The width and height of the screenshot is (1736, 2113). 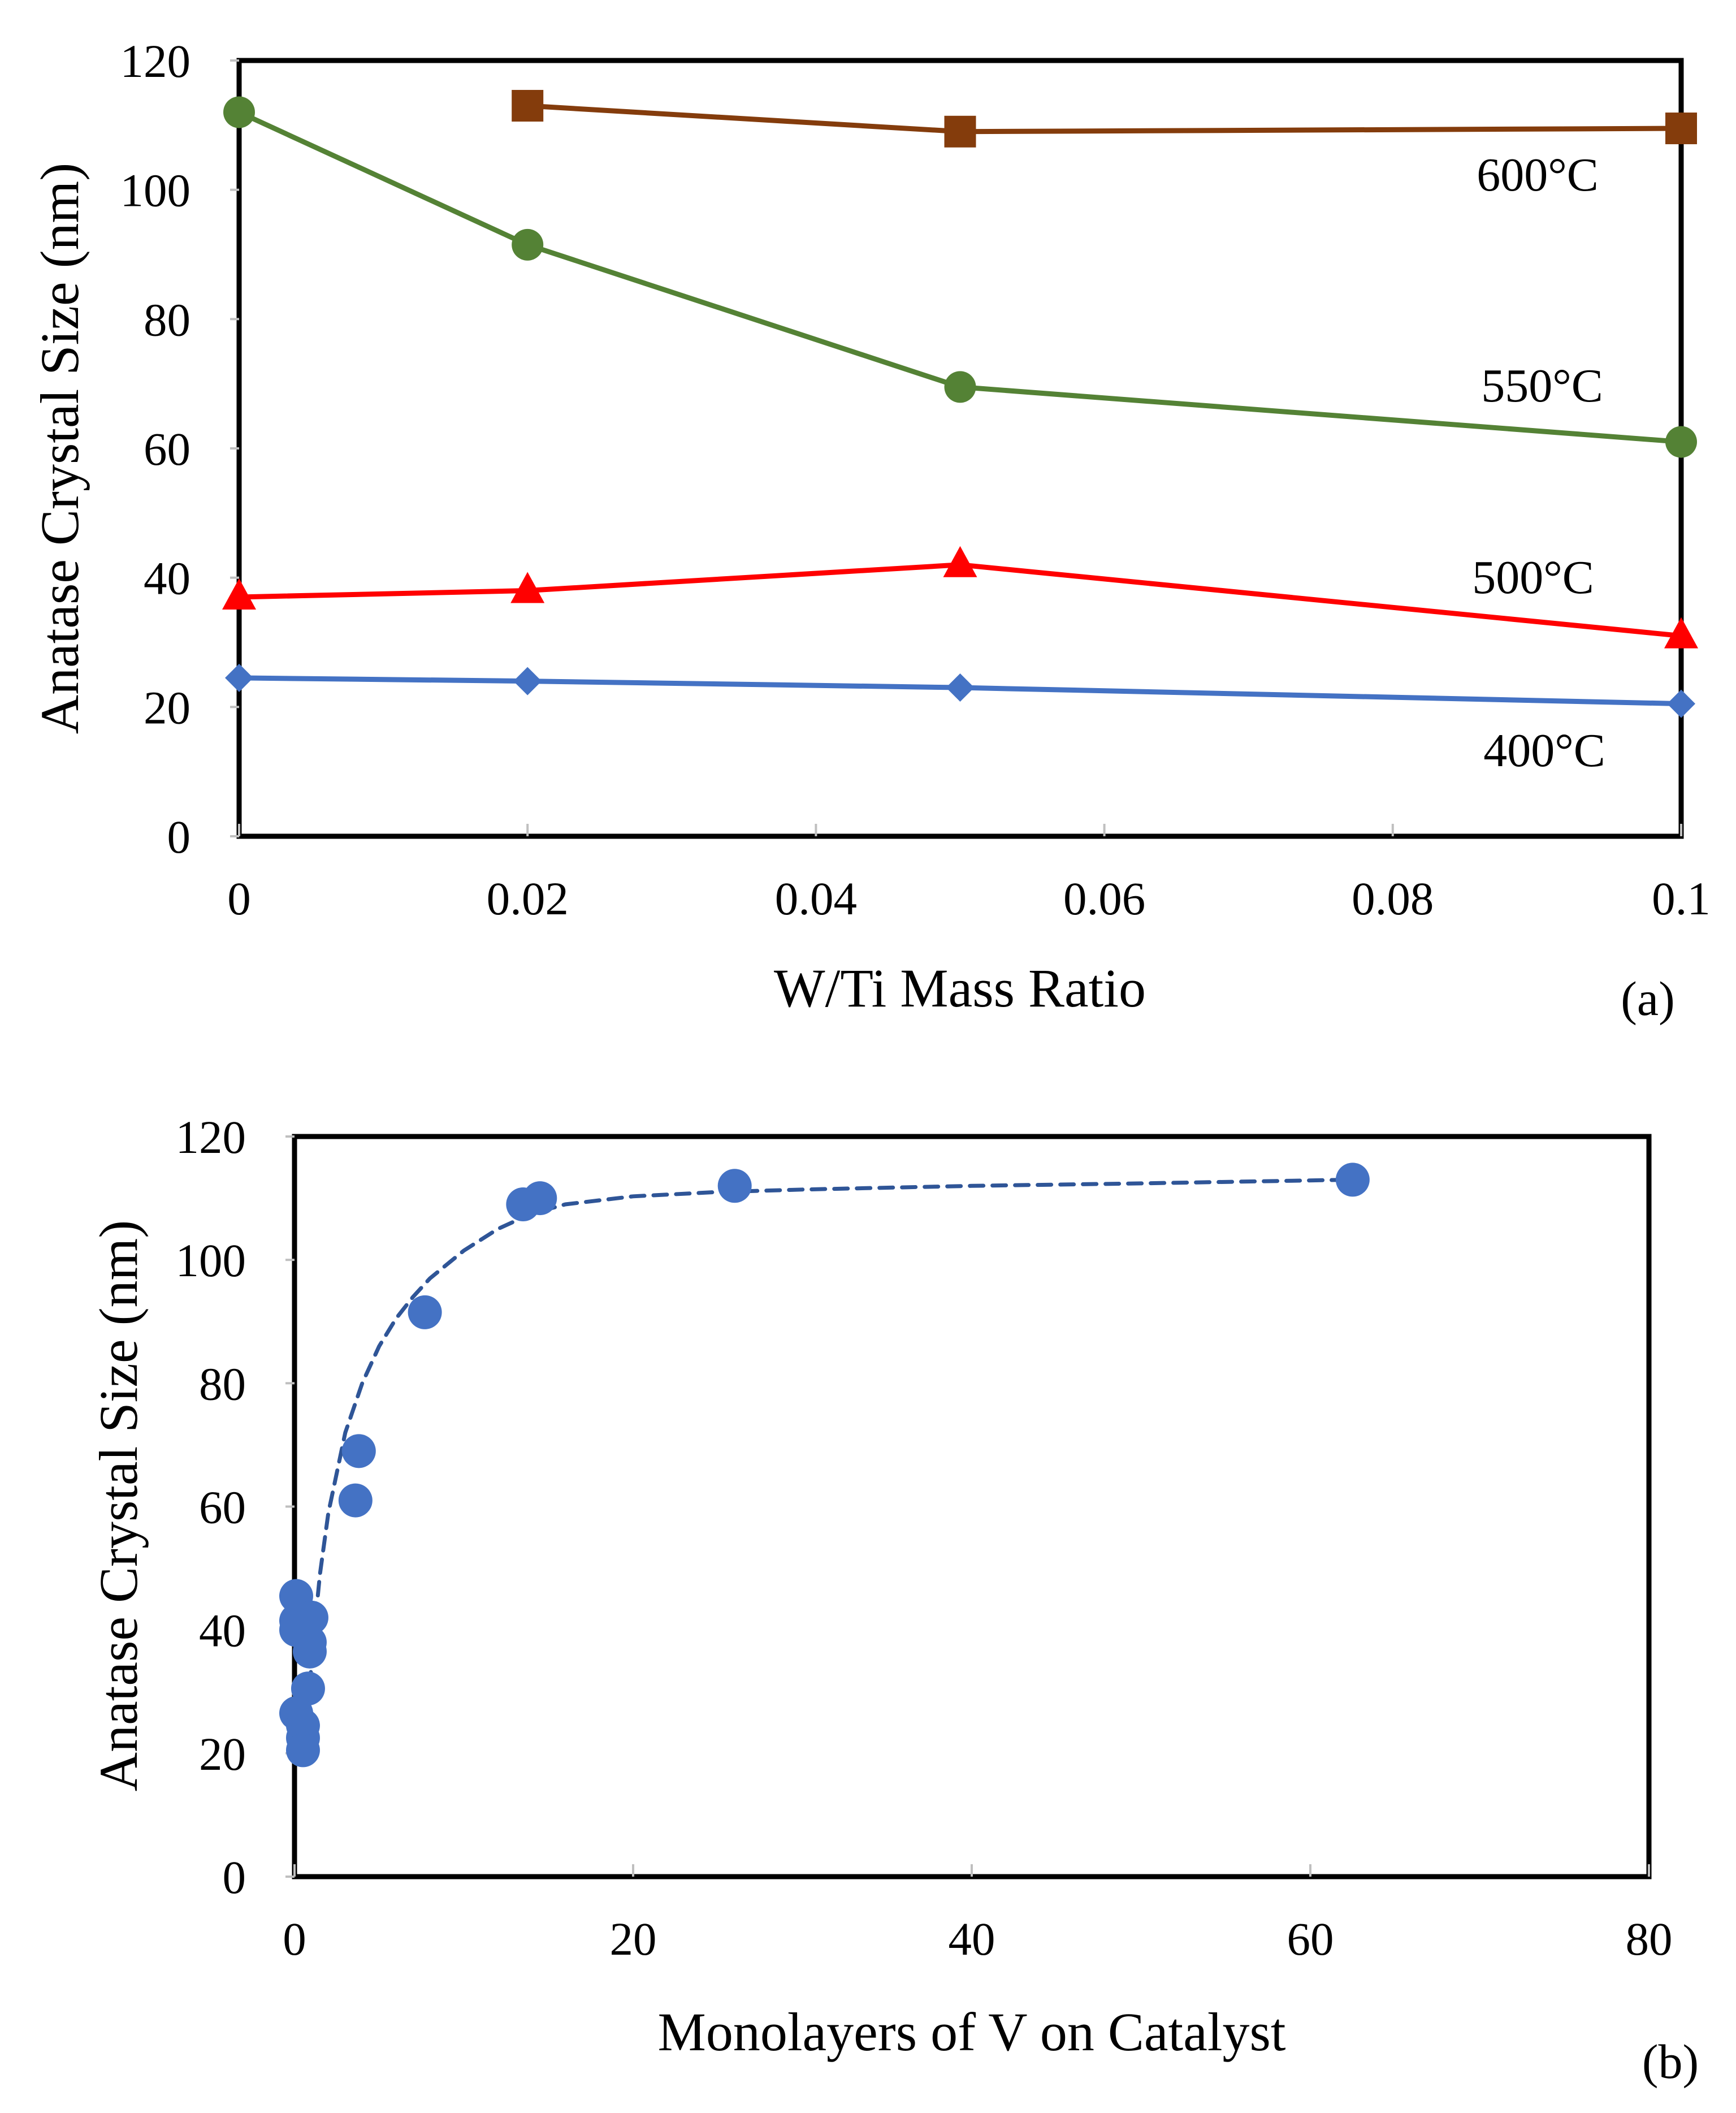 What do you see at coordinates (528, 898) in the screenshot?
I see `chart-a-x-tick-label: 0.02` at bounding box center [528, 898].